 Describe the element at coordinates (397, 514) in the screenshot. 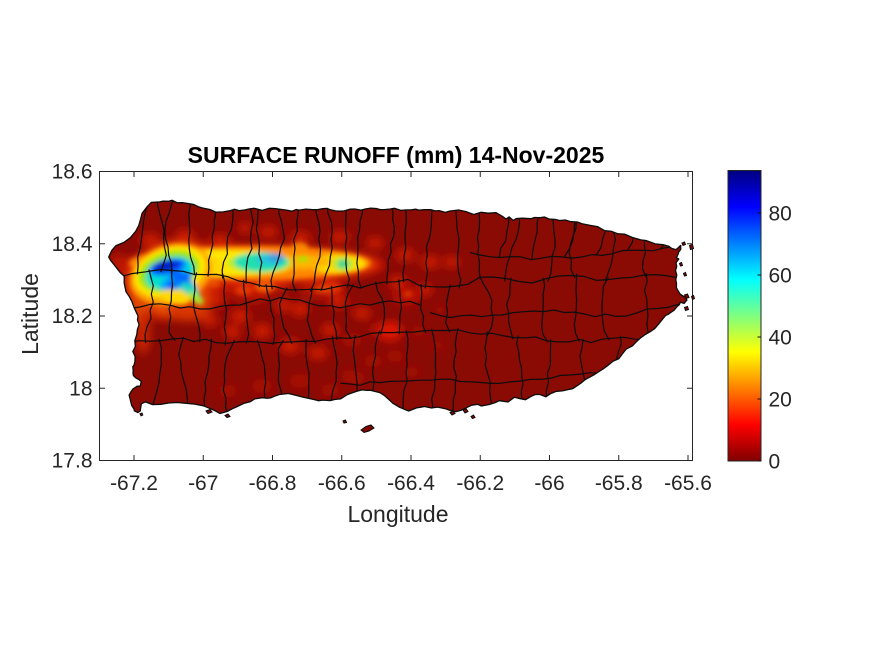

I see `svg-text: Longitude` at that location.